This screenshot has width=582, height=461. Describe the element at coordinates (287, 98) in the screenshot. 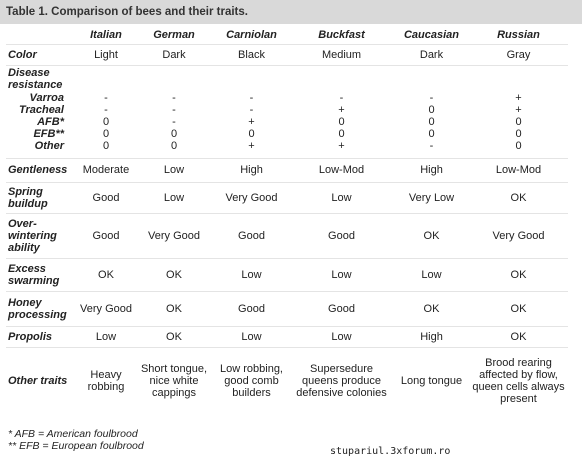

I see `sub-row: Varroa - - - - - +` at that location.